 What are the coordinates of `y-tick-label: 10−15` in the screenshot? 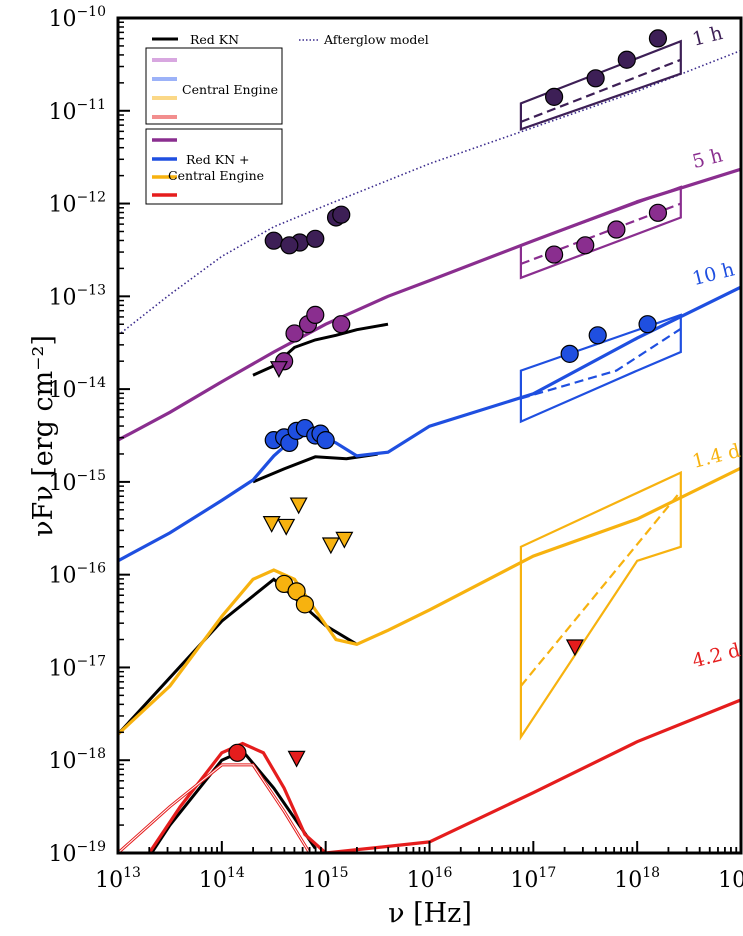 It's located at (77, 482).